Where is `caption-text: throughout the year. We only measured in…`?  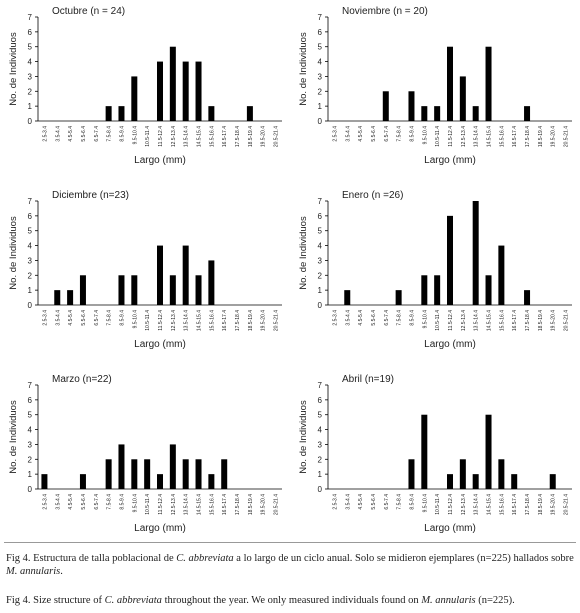
caption-text: throughout the year. We only measured in… is located at coordinates (291, 600).